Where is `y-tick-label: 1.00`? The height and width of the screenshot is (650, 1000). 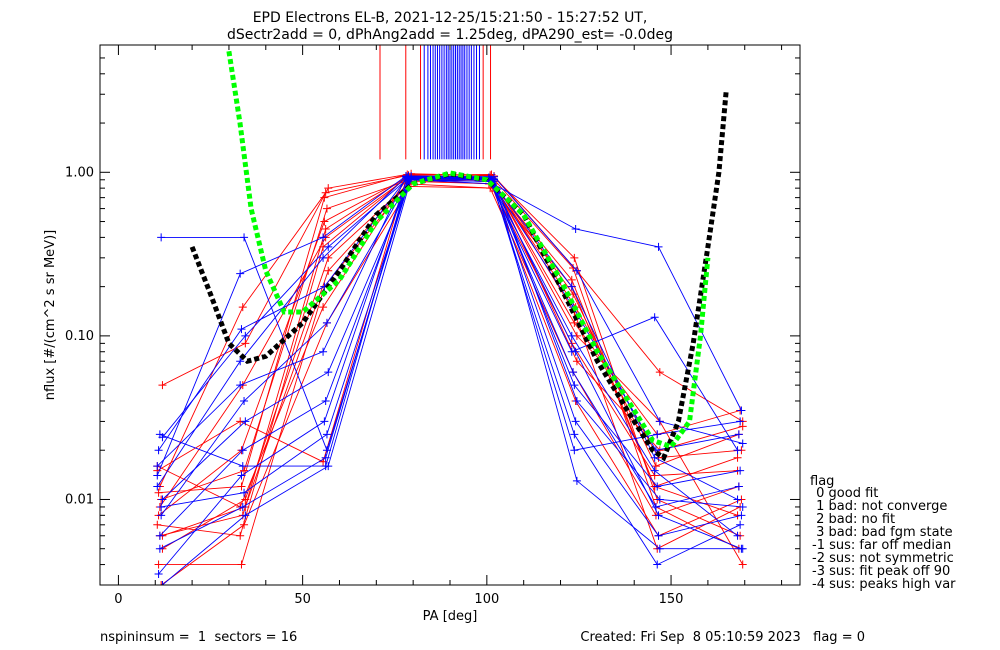
y-tick-label: 1.00 is located at coordinates (79, 172).